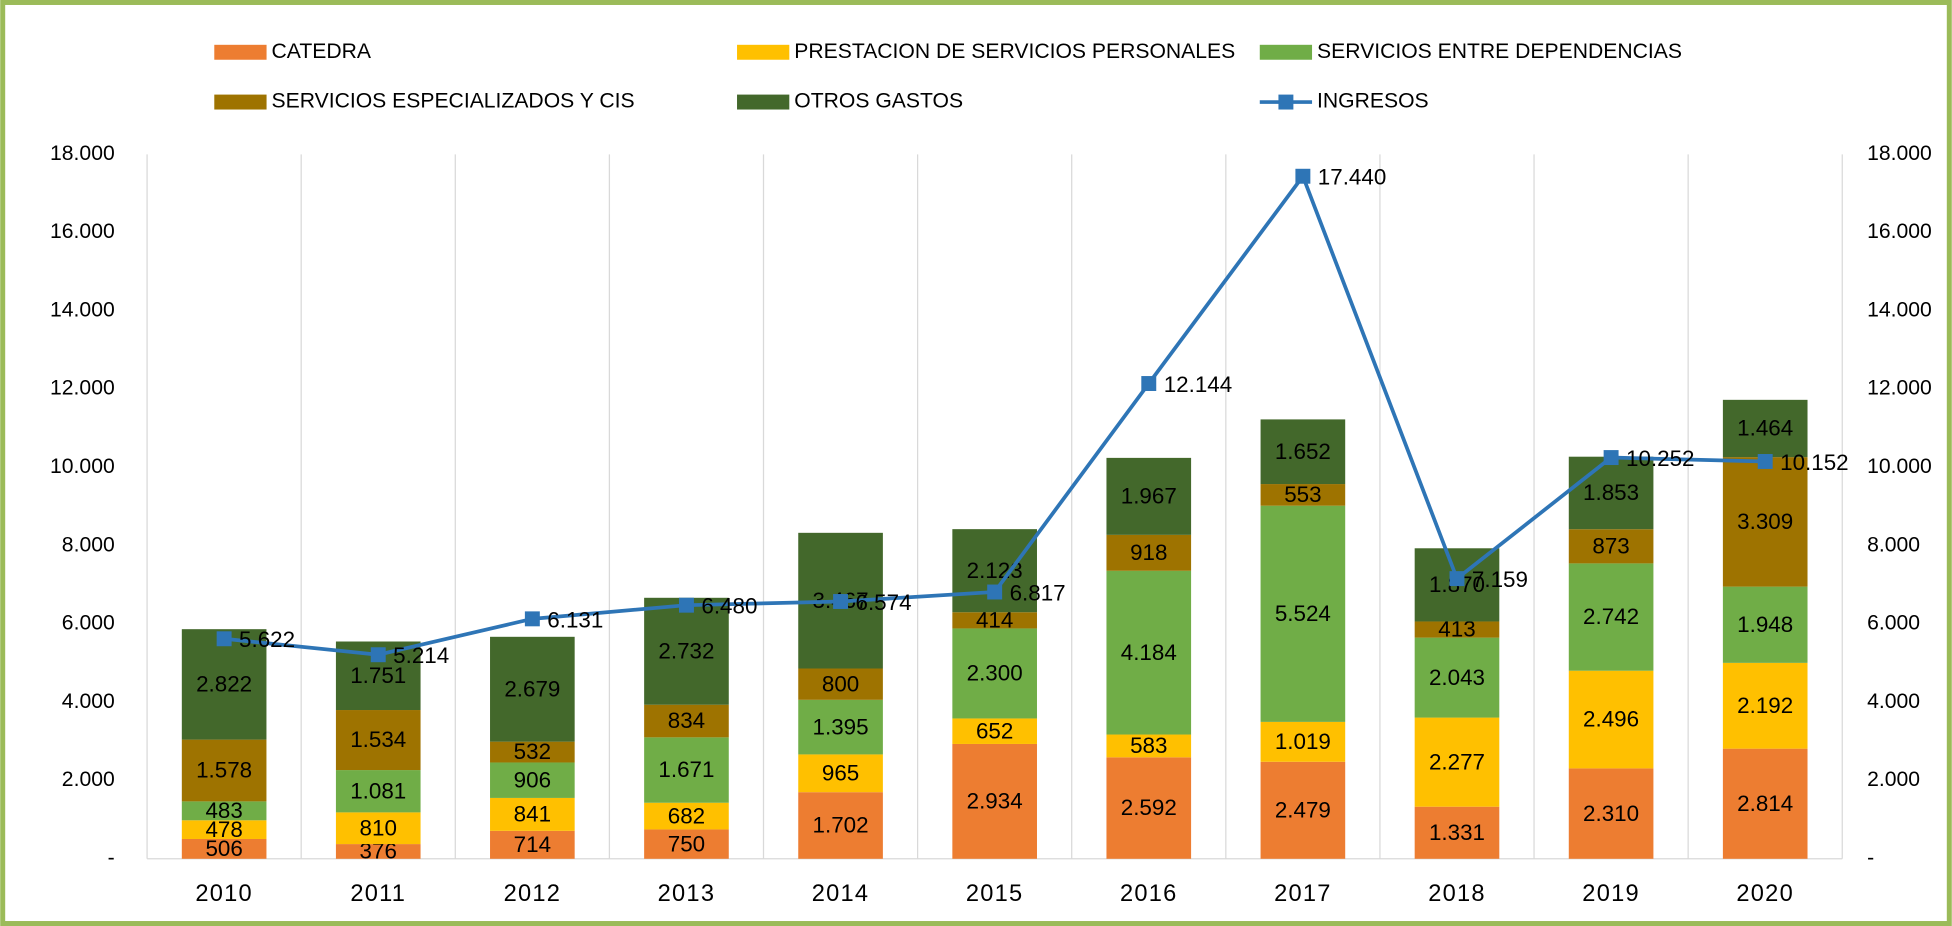 This screenshot has width=1952, height=926. Describe the element at coordinates (1303, 809) in the screenshot. I see `data-label: 2.479` at that location.